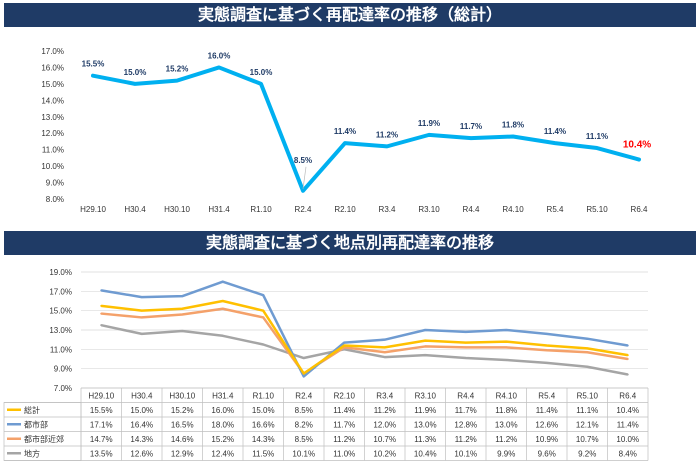 This screenshot has height=469, width=700. I want to click on x-tick-label: R2.4, so click(303, 209).